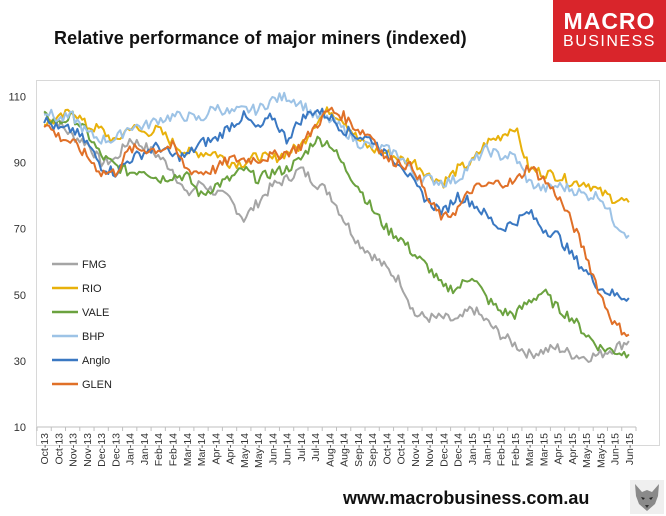  Describe the element at coordinates (647, 497) in the screenshot. I see `wolf-head-icon` at that location.